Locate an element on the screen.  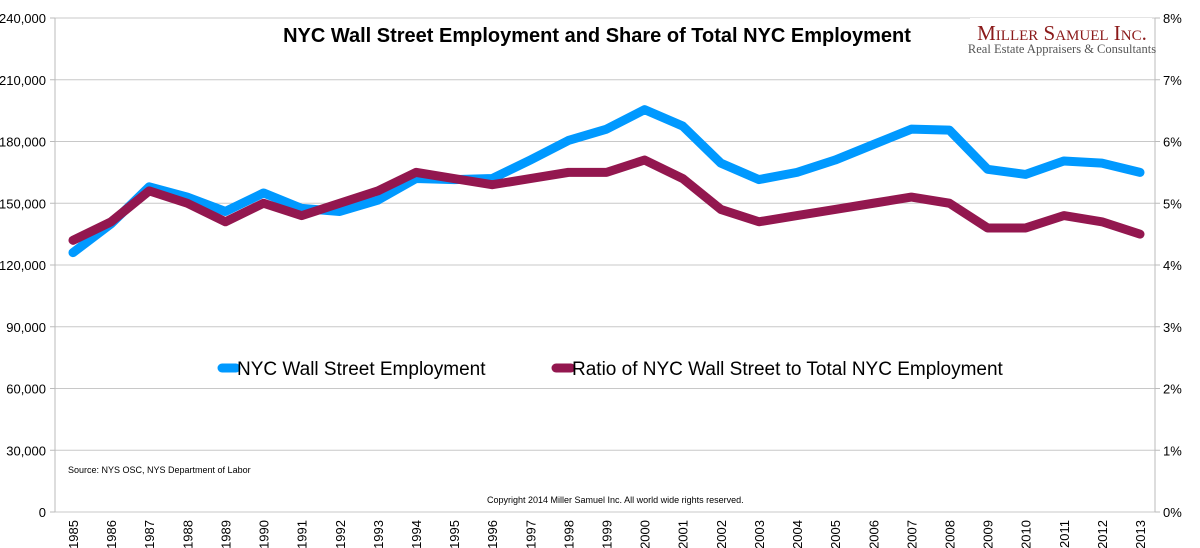
y-right-tick-label: 0% is located at coordinates (1172, 512).